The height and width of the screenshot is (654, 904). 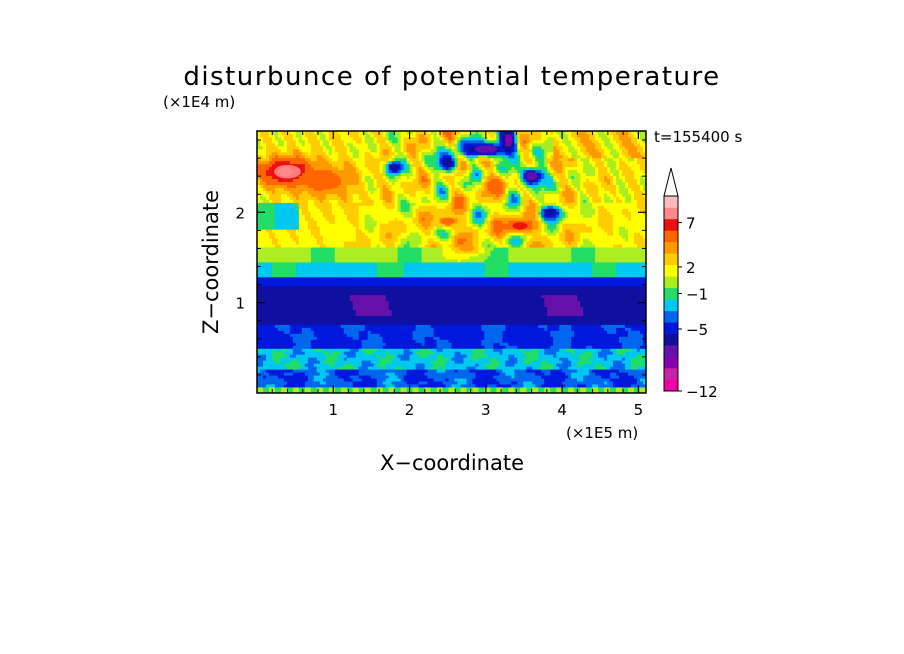 I want to click on y-unit-label: (×1E4 m), so click(x=199, y=102).